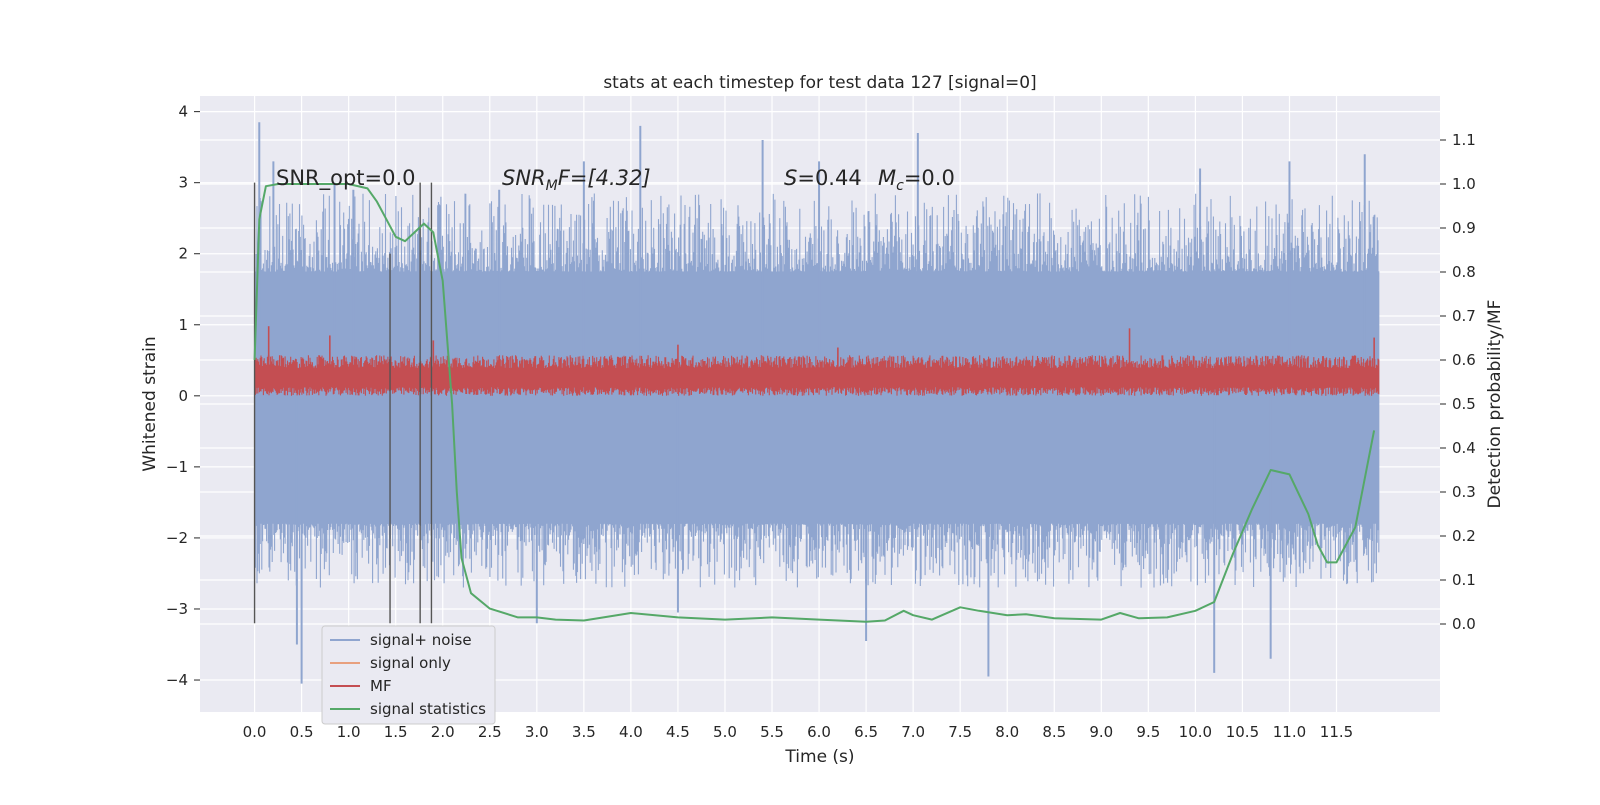 This screenshot has width=1600, height=805. I want to click on x-tick-label: 2.5, so click(490, 732).